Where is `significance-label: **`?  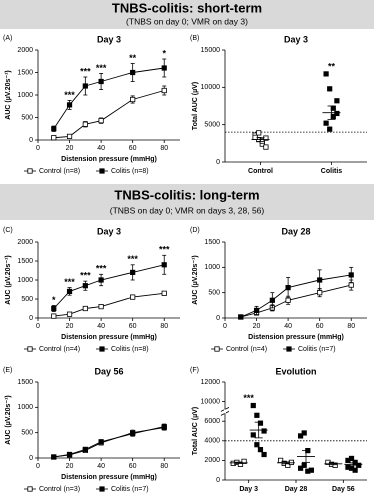 significance-label: ** is located at coordinates (332, 66).